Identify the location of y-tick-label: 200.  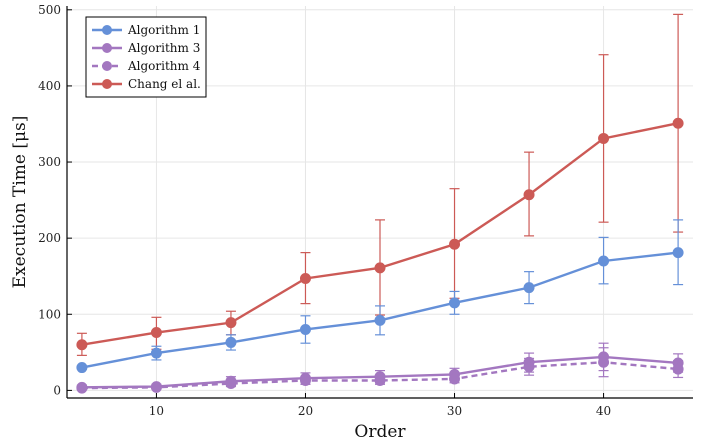
(49, 238).